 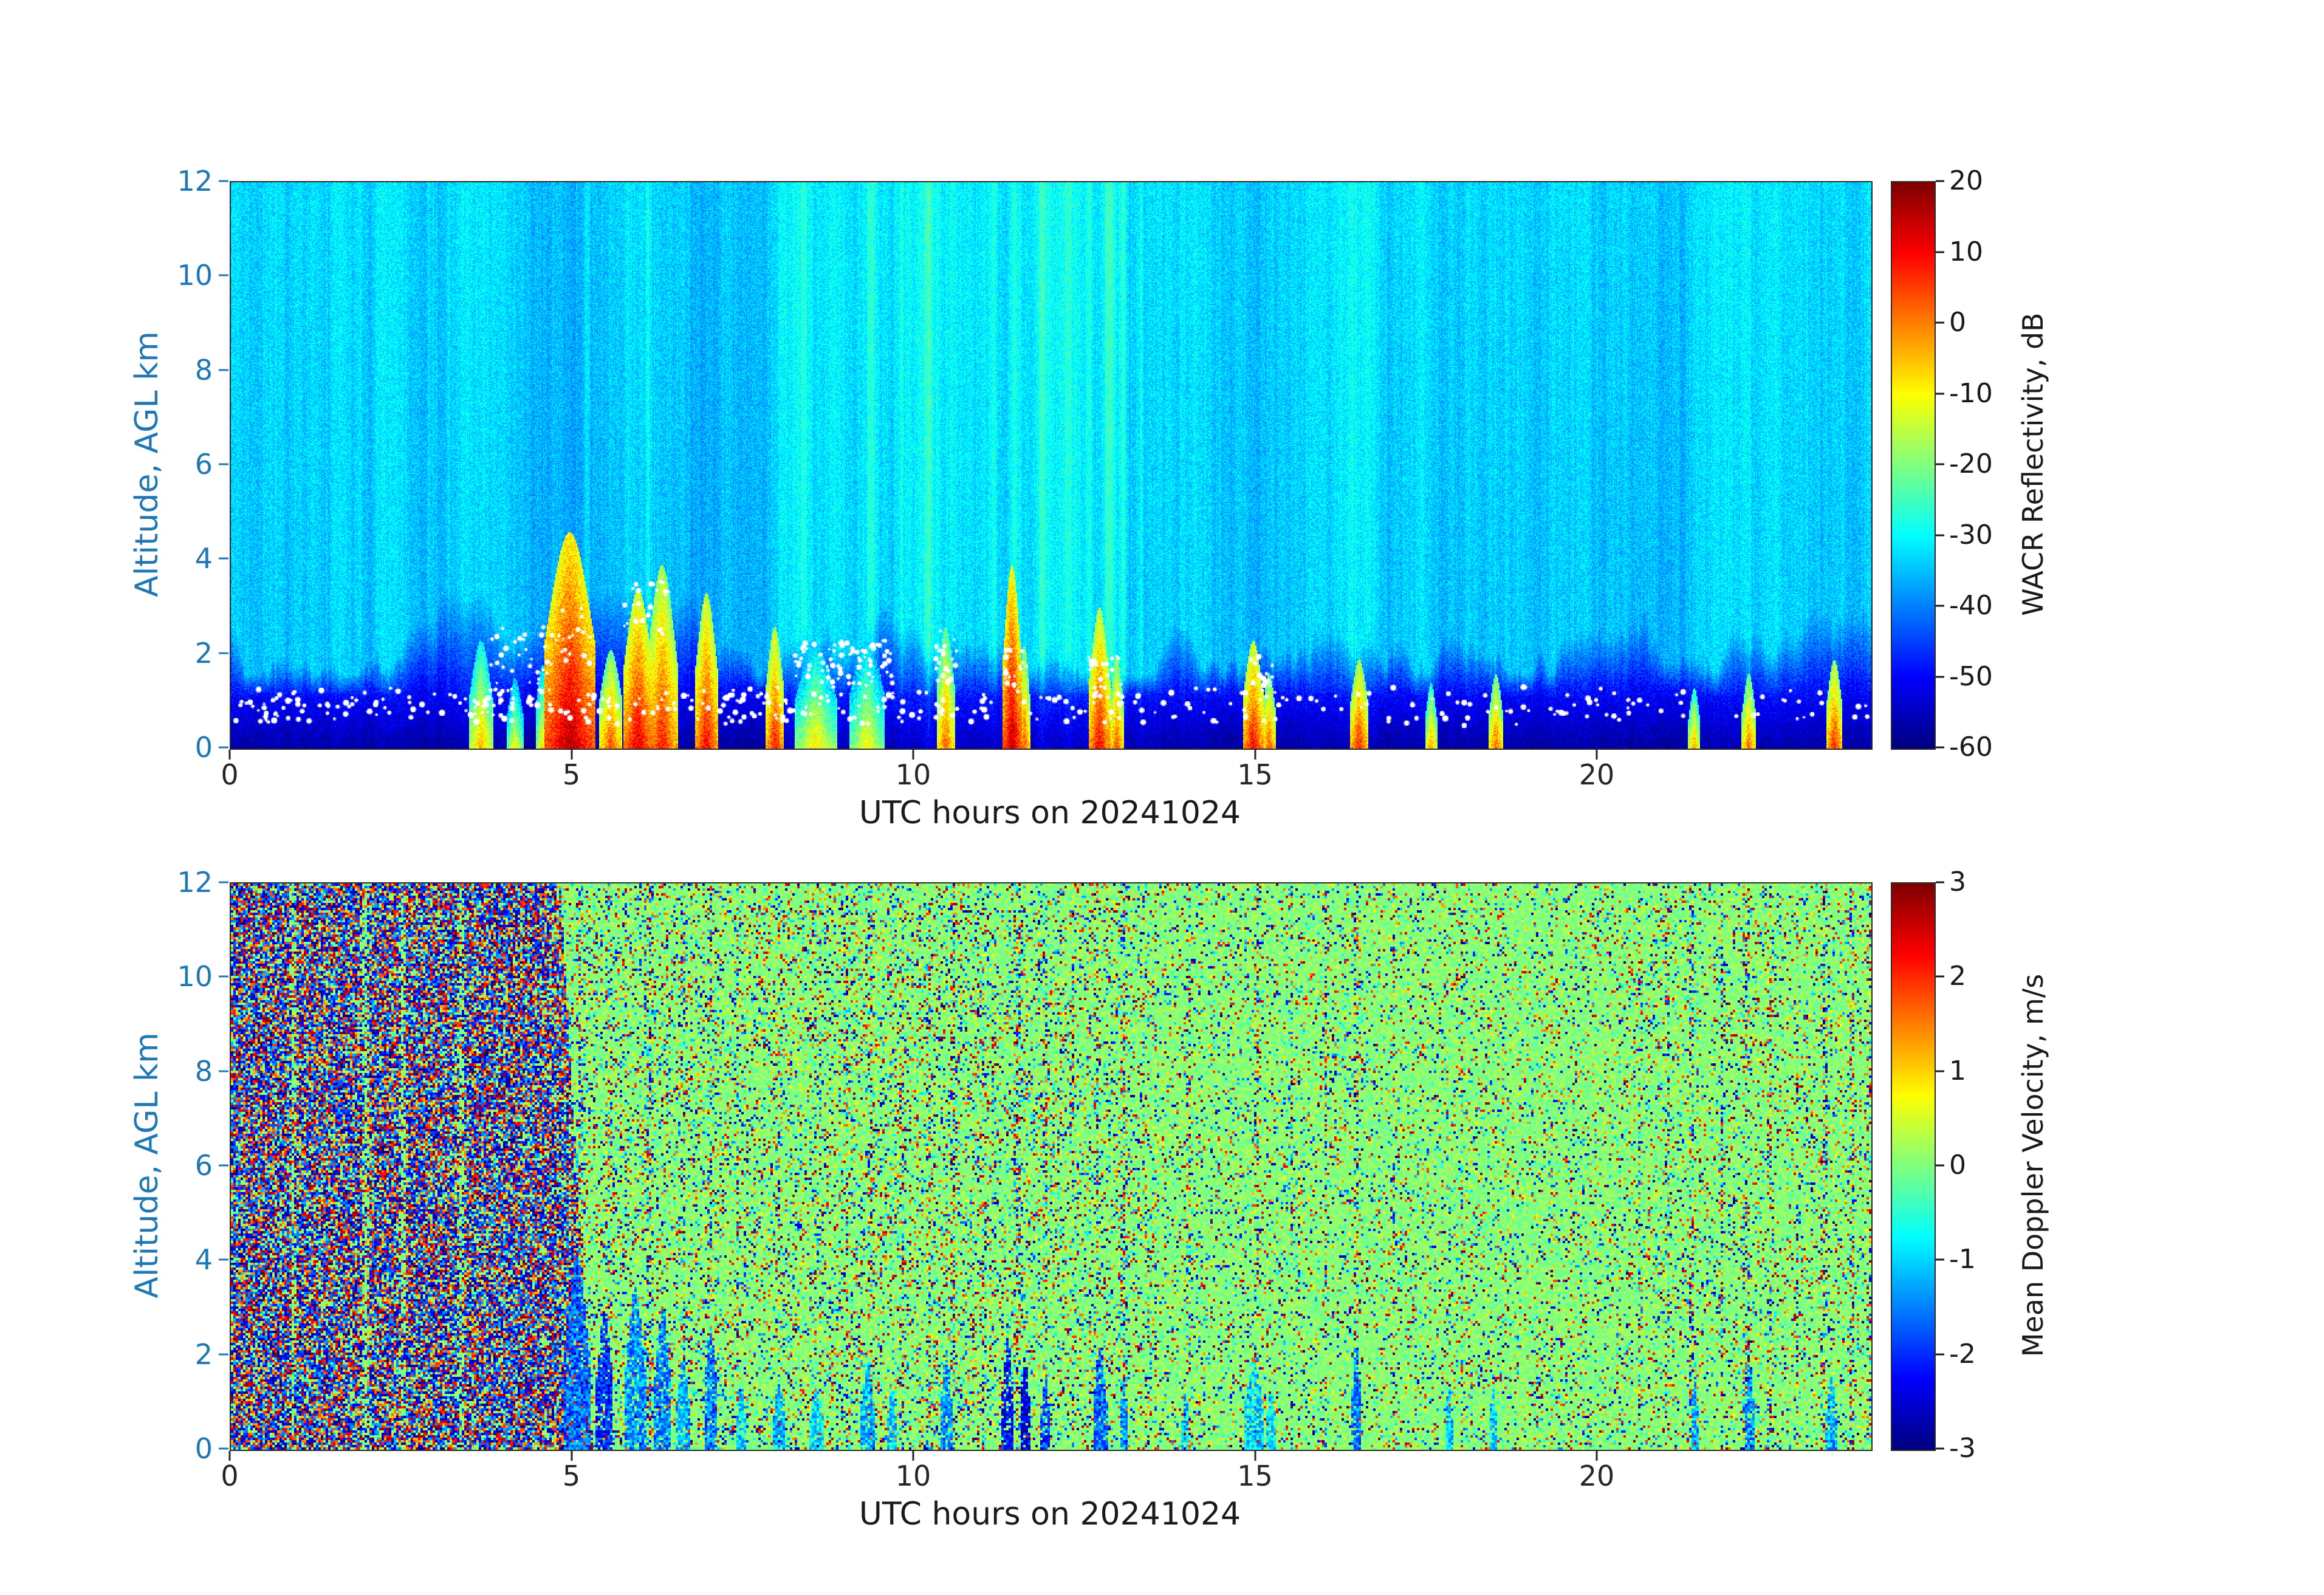 What do you see at coordinates (1971, 747) in the screenshot?
I see `colorbar-tick-label: -60` at bounding box center [1971, 747].